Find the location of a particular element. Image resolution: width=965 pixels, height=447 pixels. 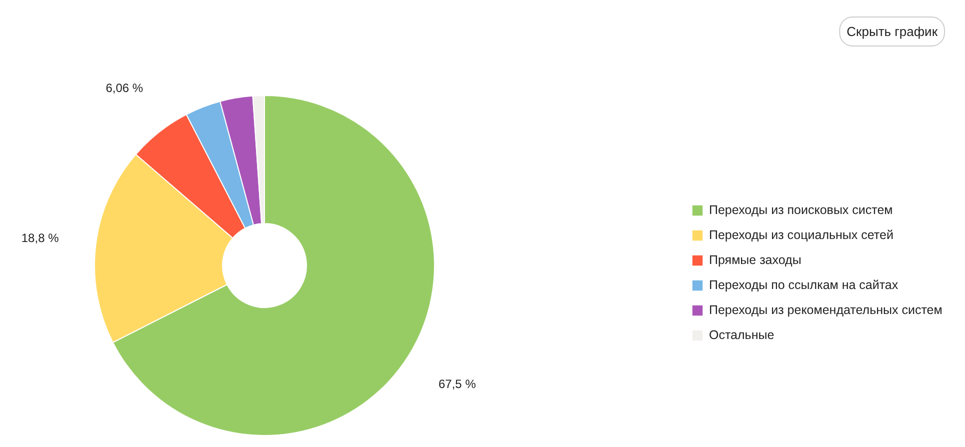

legend-label: Прямые заходы is located at coordinates (755, 260).